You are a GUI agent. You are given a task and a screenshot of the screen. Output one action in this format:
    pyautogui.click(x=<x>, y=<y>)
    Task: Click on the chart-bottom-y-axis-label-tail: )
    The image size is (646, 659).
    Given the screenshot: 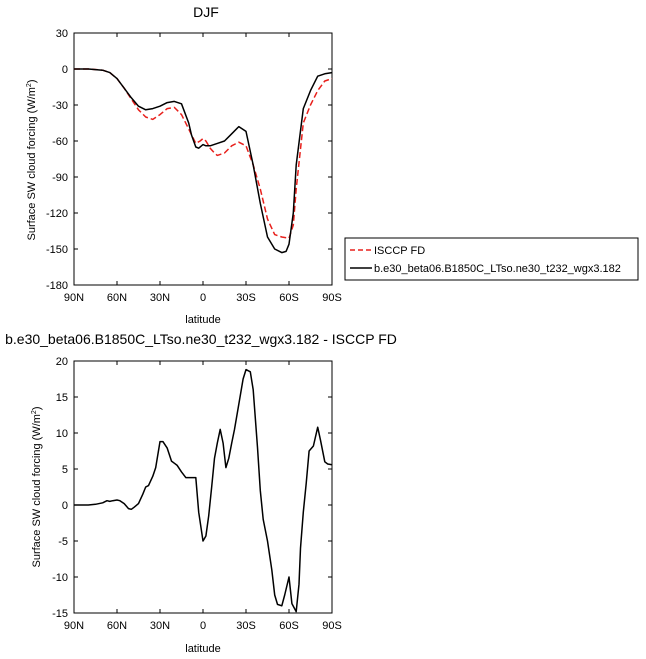 What is the action you would take?
    pyautogui.click(x=37, y=408)
    